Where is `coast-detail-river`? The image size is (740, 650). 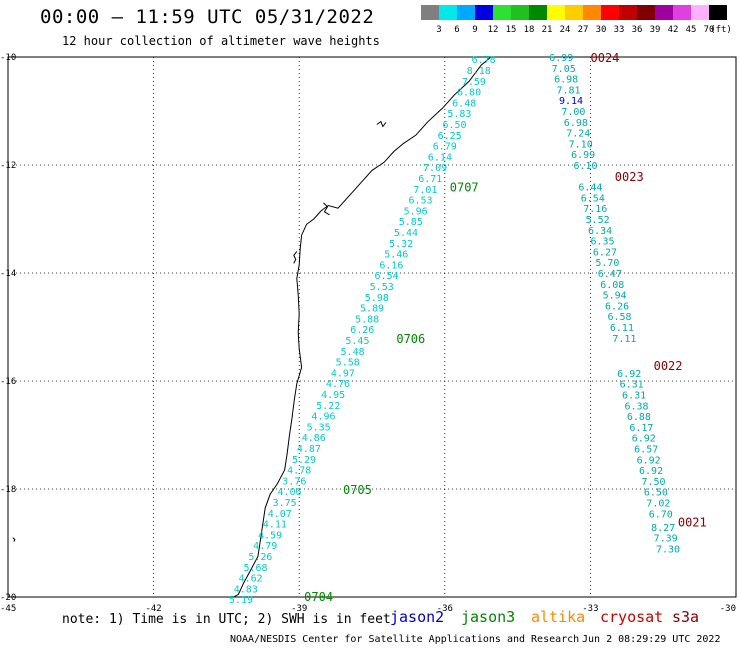 coast-detail-river is located at coordinates (381, 124).